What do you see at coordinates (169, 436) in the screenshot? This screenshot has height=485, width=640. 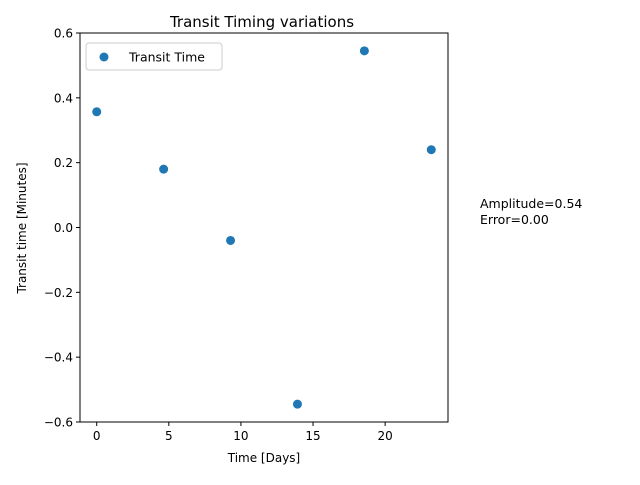 I see `x-tick-label: 5` at bounding box center [169, 436].